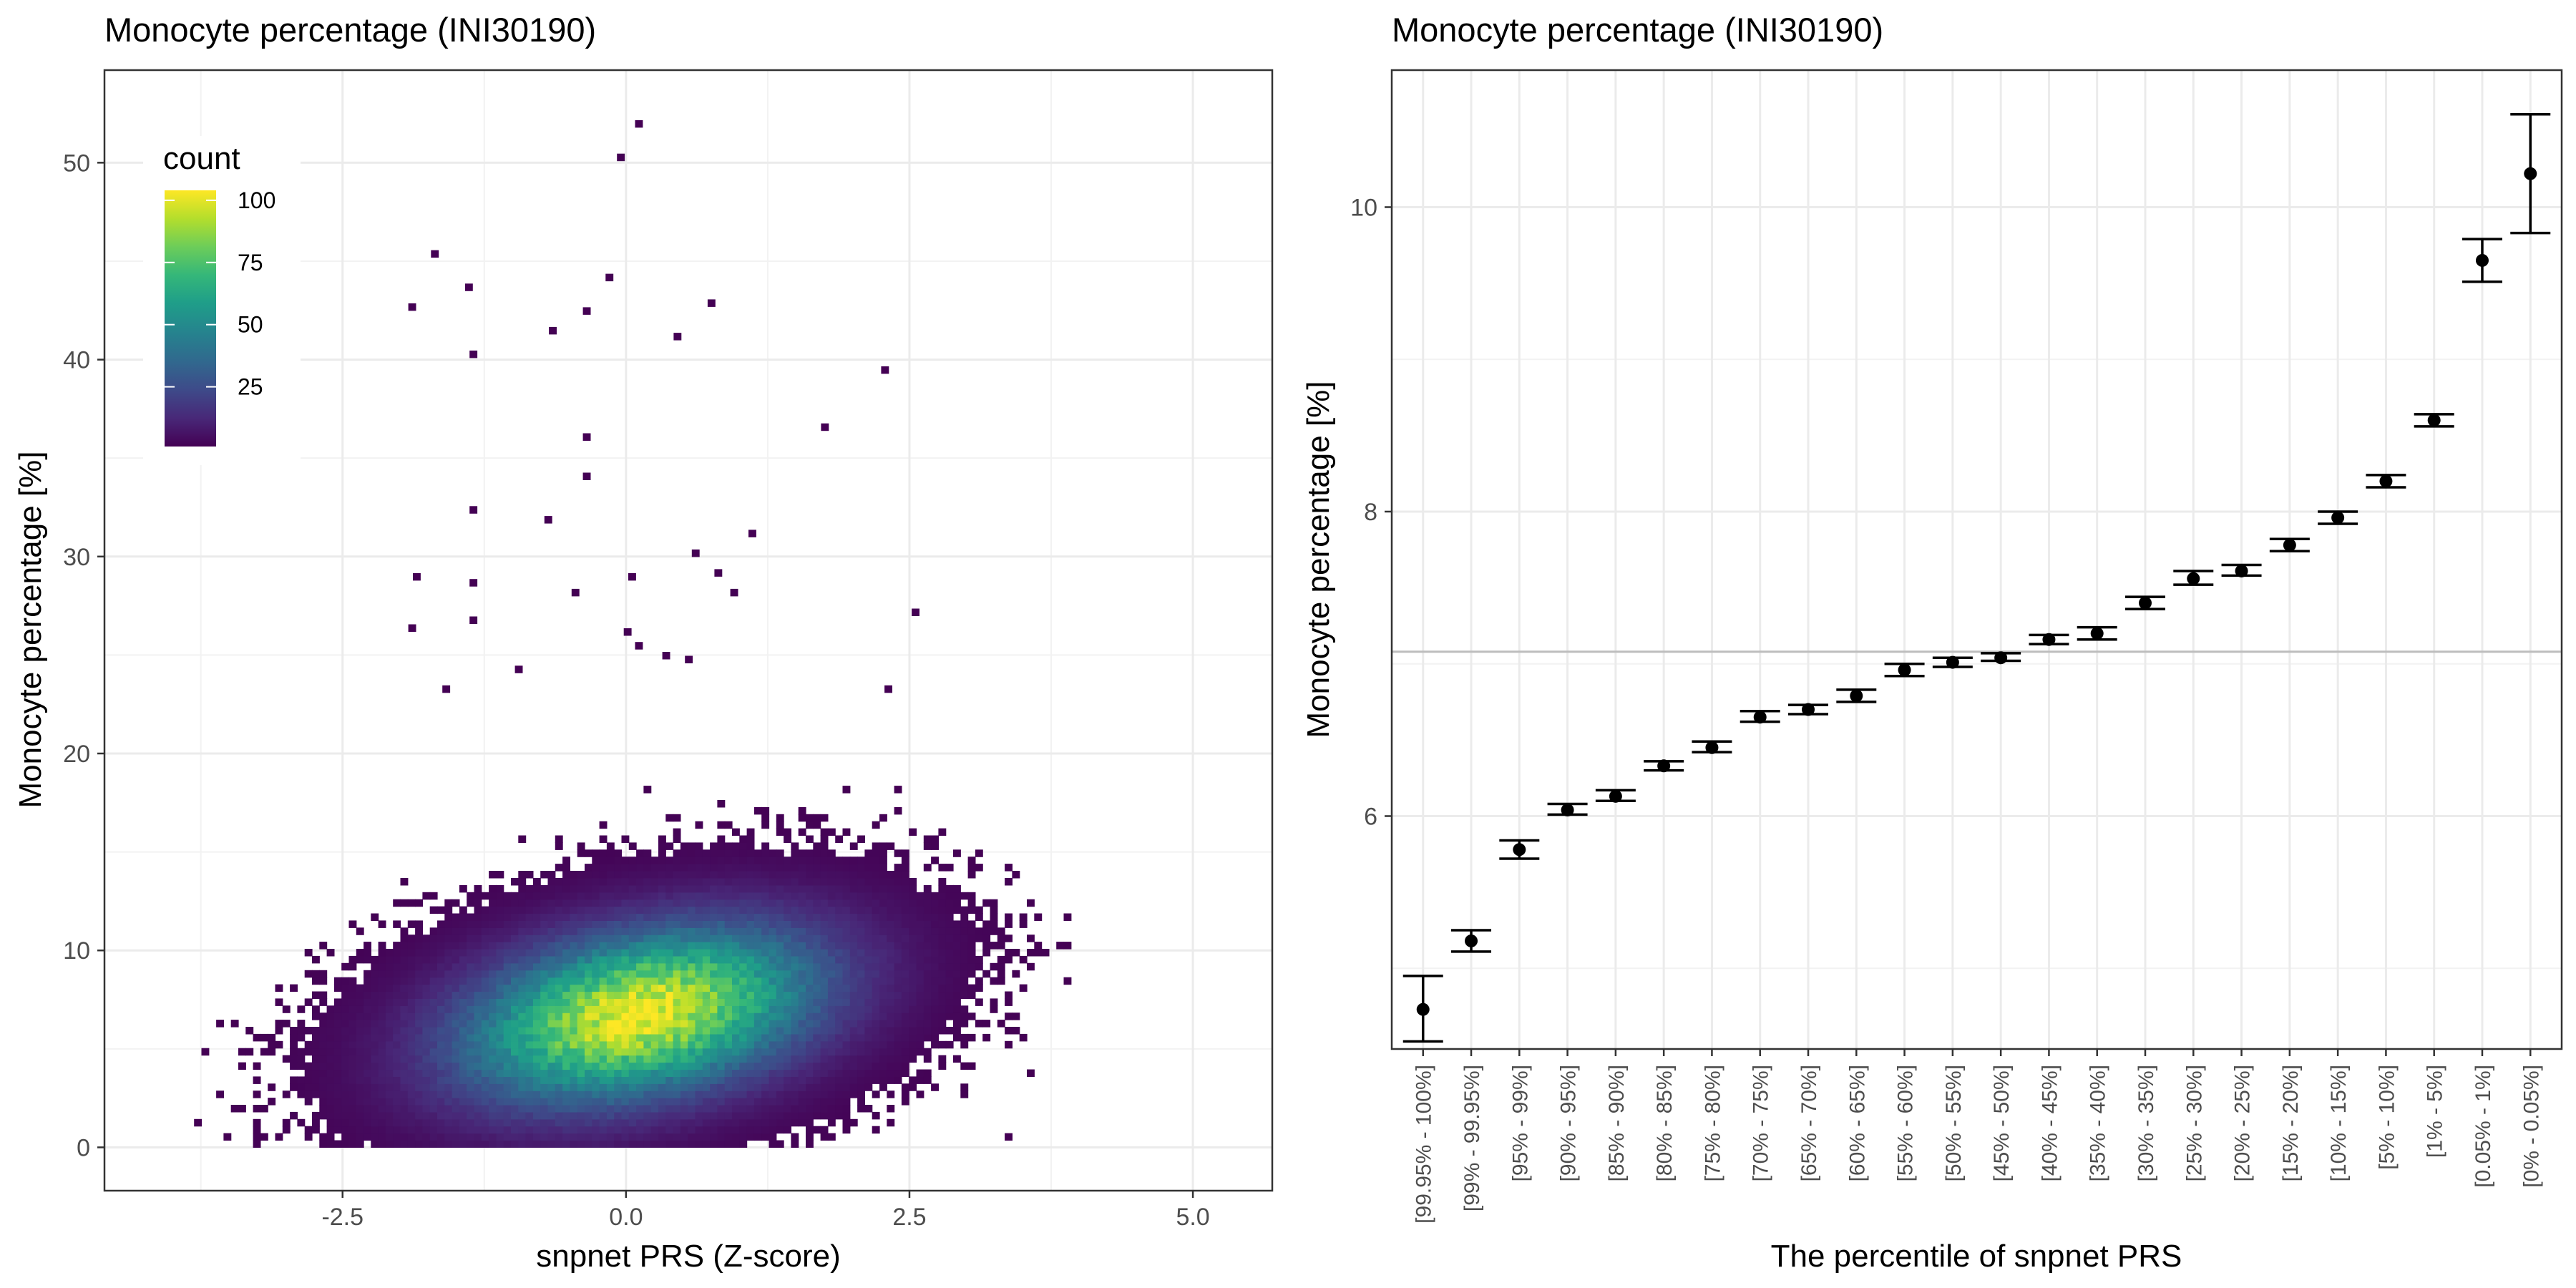 The height and width of the screenshot is (1288, 2576). I want to click on heatmap-outlier-cell, so click(435, 254).